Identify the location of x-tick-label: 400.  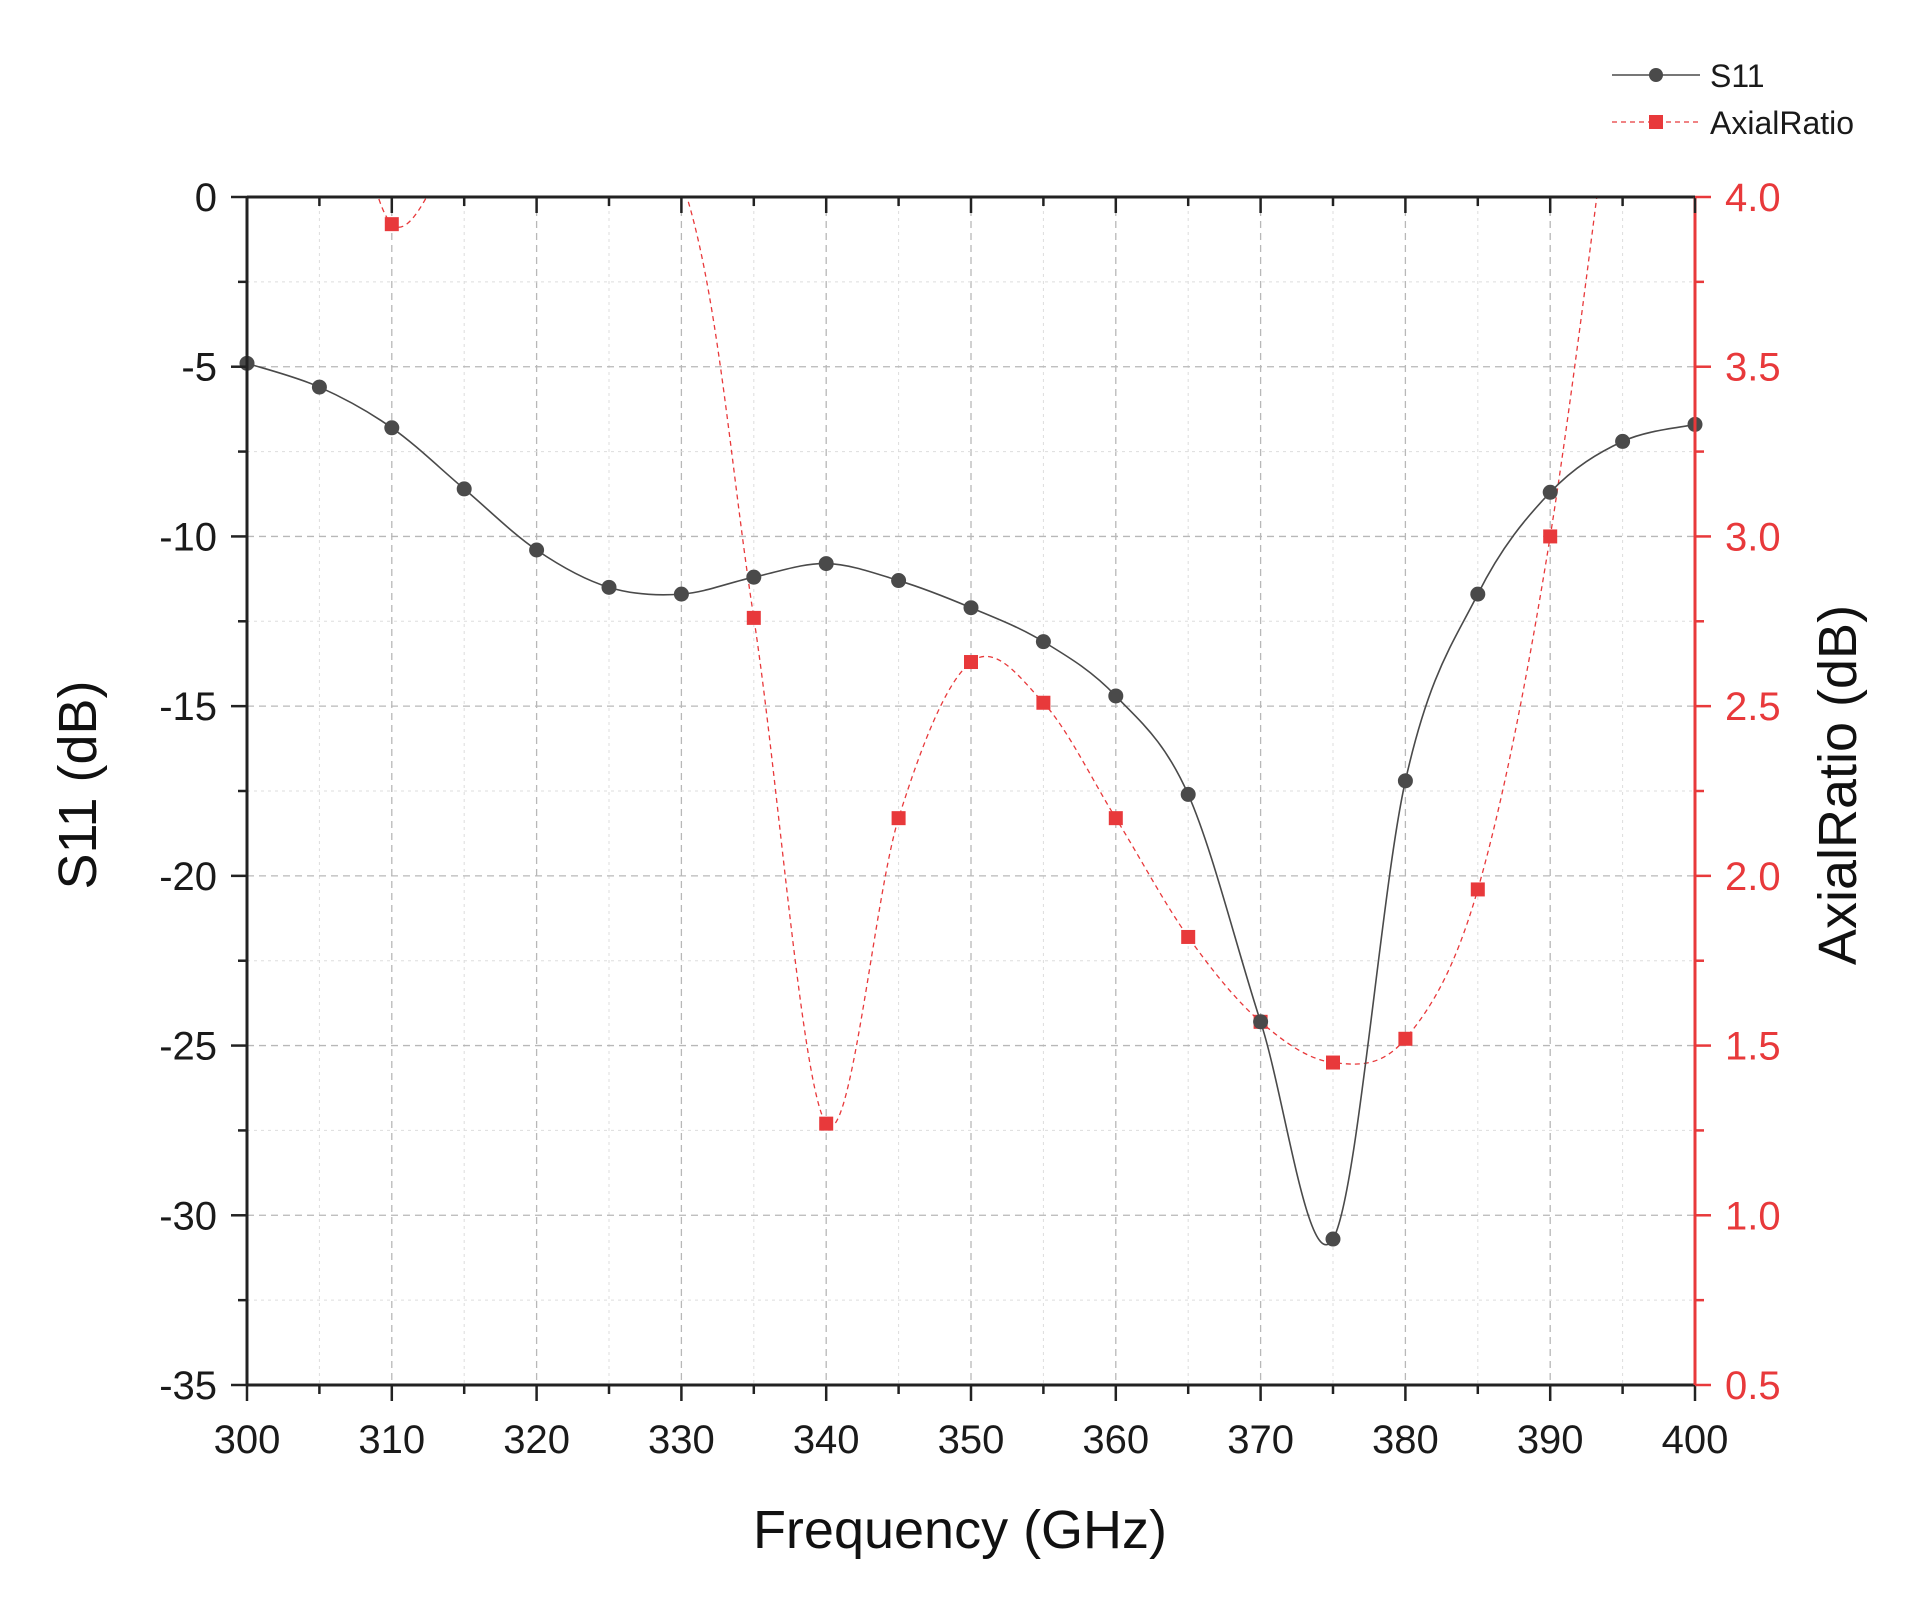
(1695, 1440).